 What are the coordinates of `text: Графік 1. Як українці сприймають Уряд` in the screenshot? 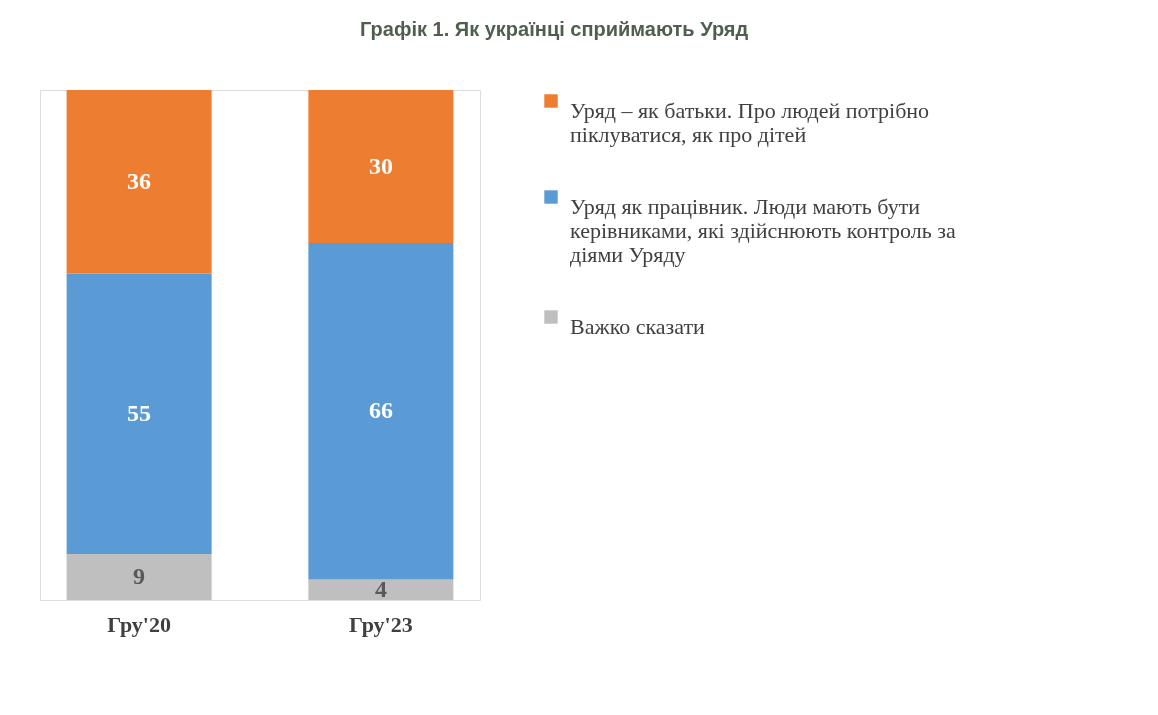 It's located at (554, 29).